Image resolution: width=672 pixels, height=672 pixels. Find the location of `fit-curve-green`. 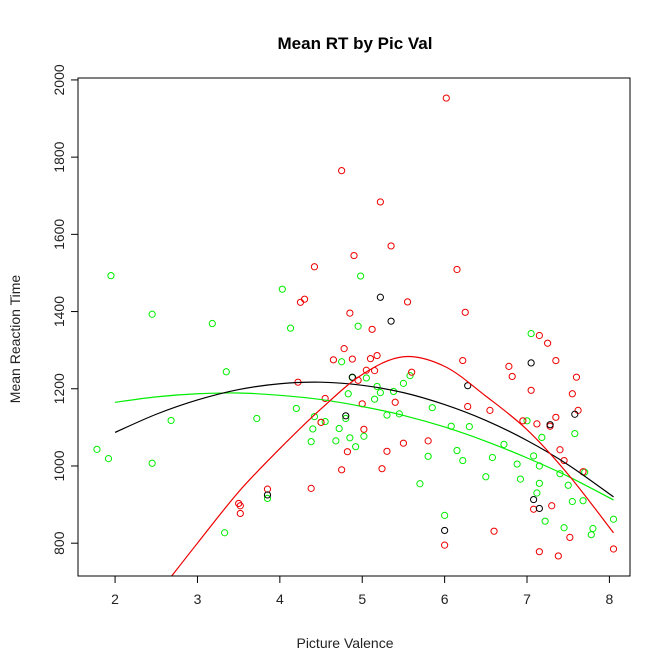

fit-curve-green is located at coordinates (364, 446).